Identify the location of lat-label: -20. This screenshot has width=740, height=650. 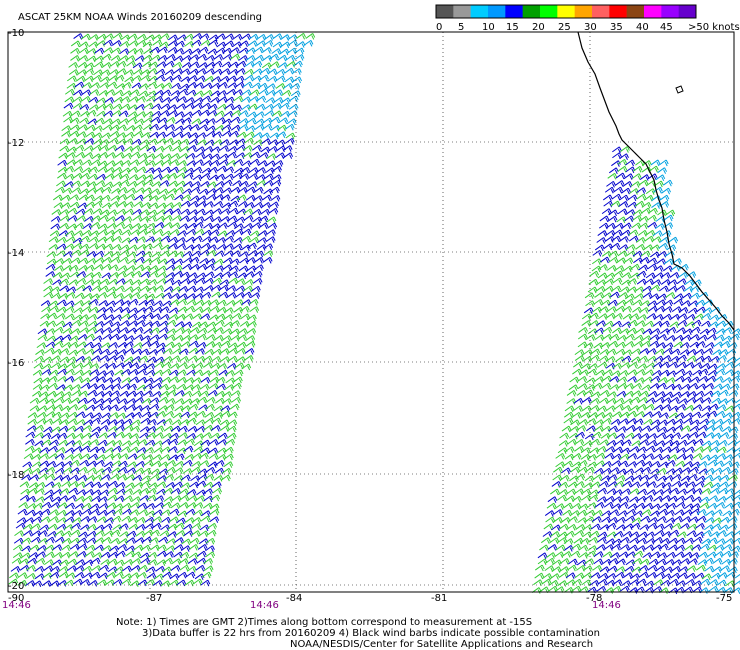
(16, 586).